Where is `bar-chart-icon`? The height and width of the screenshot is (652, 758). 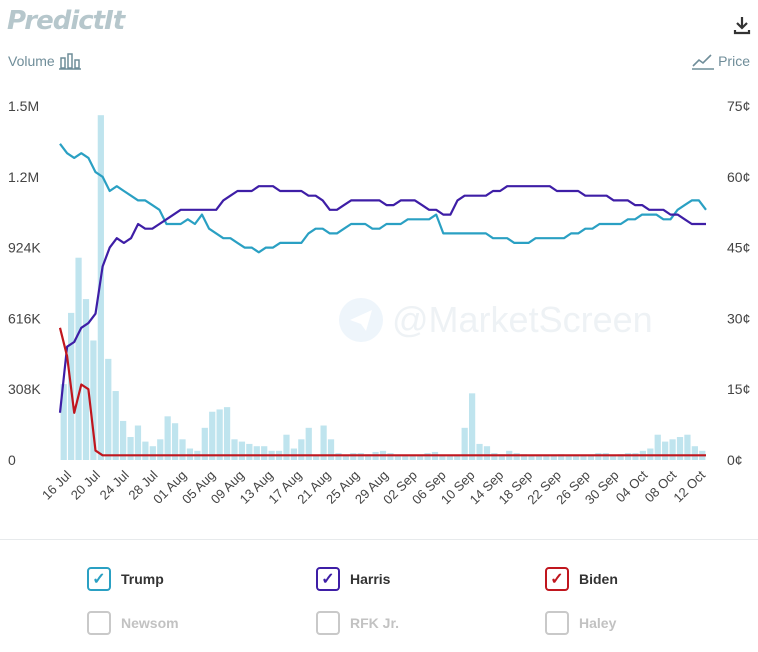 bar-chart-icon is located at coordinates (69, 61).